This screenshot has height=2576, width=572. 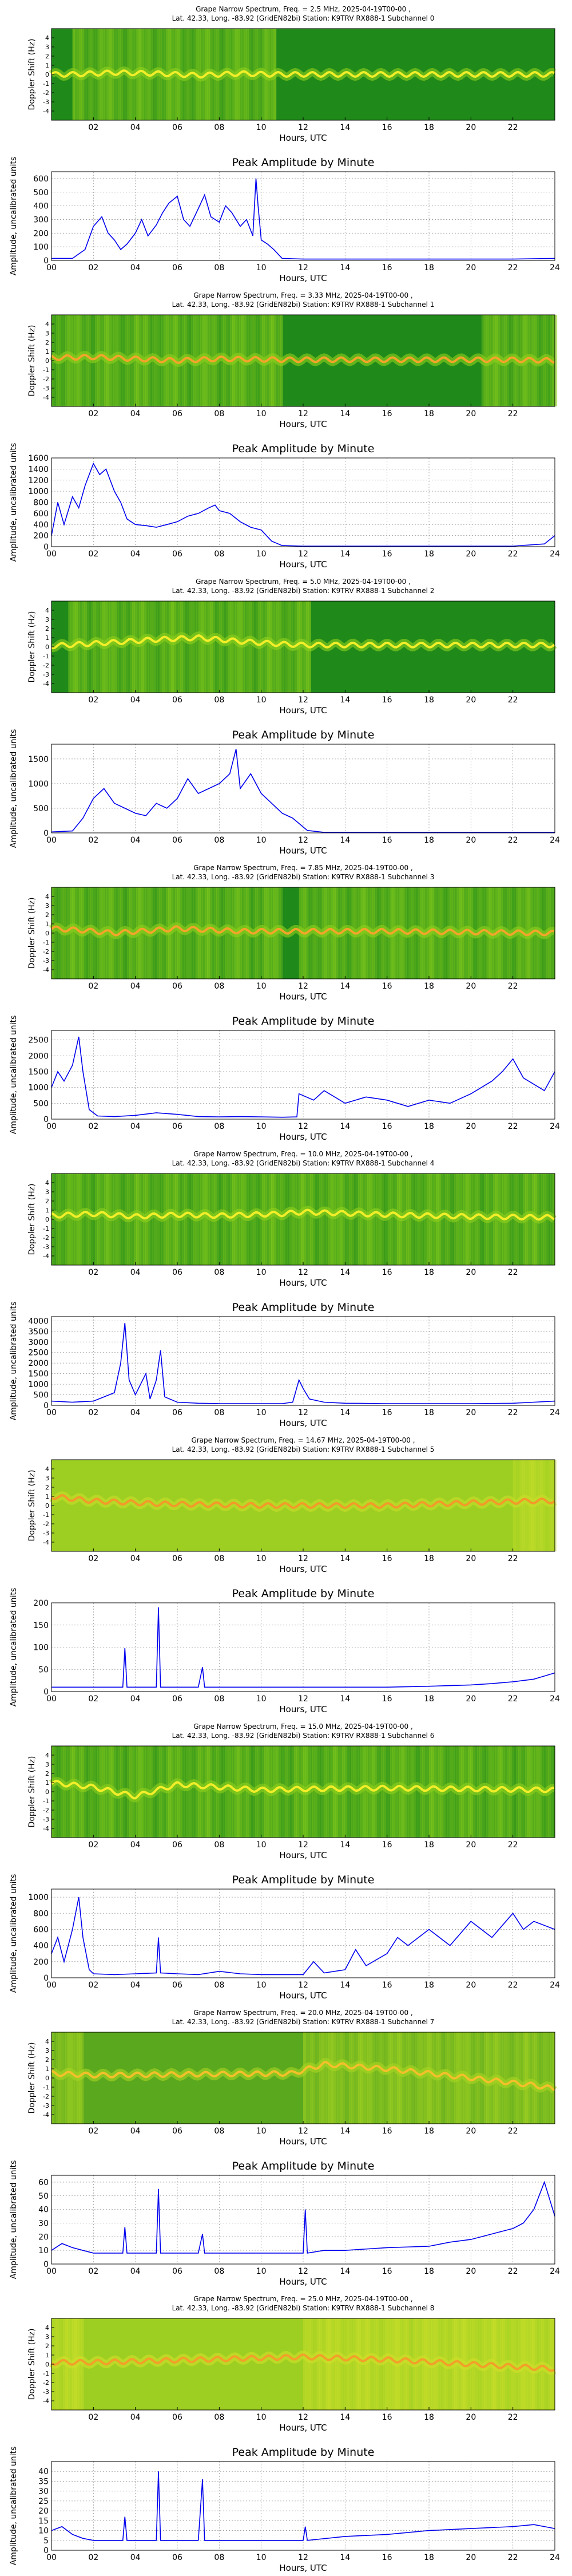 What do you see at coordinates (38, 1374) in the screenshot?
I see `amplitude-ytick-label: 1500` at bounding box center [38, 1374].